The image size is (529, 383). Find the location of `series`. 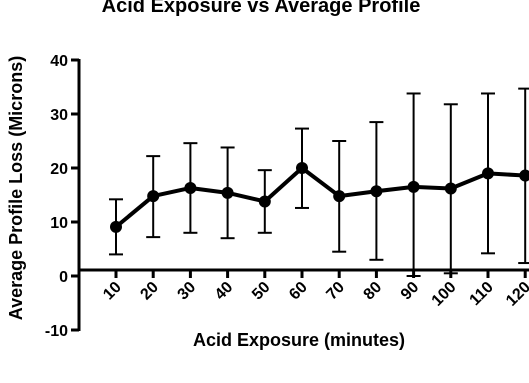

series is located at coordinates (319, 197).